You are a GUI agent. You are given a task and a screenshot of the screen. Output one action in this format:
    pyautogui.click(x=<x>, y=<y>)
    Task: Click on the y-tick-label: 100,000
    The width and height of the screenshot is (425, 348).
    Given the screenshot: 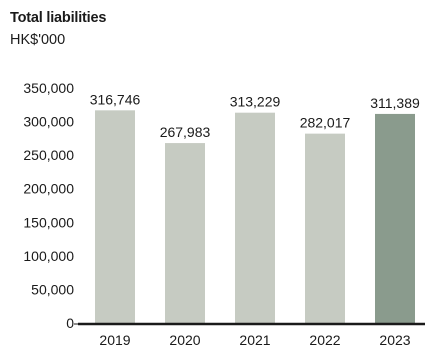 What is the action you would take?
    pyautogui.click(x=48, y=256)
    